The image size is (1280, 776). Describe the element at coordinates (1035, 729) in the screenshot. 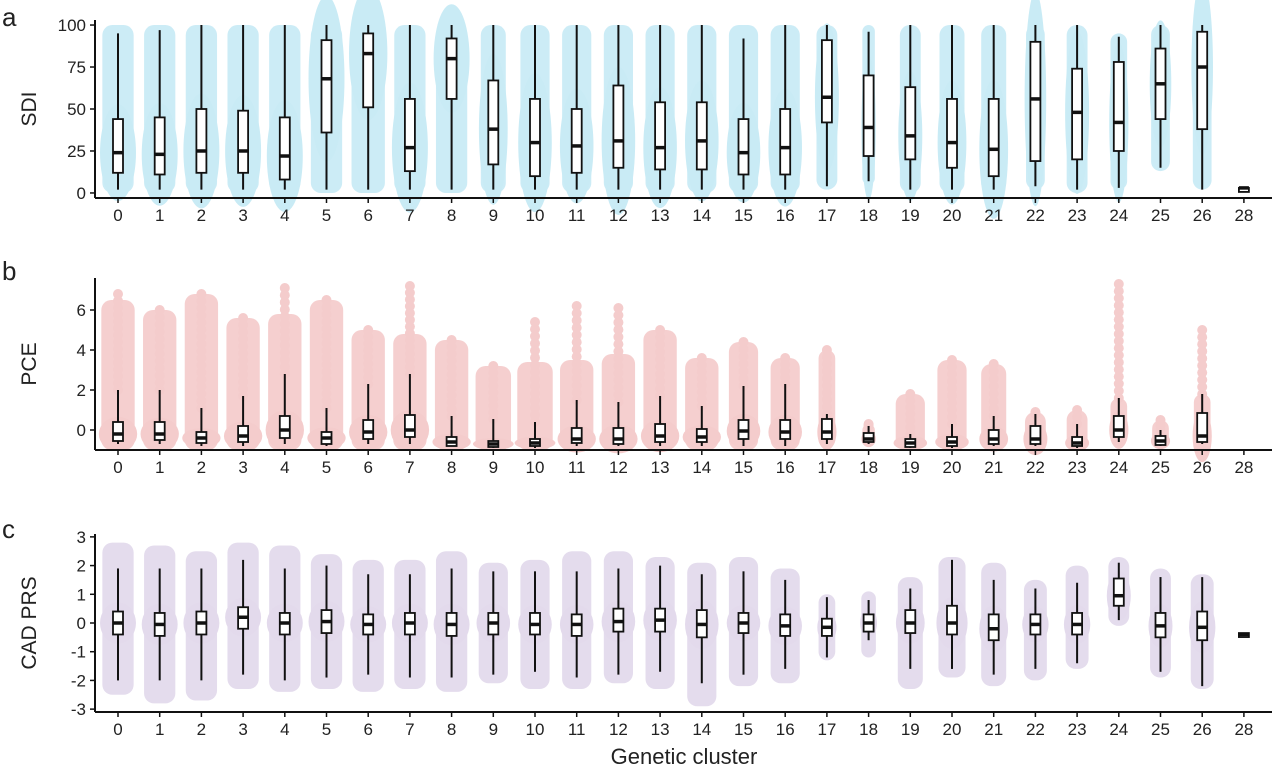

I see `x-tick-label: 22` at that location.